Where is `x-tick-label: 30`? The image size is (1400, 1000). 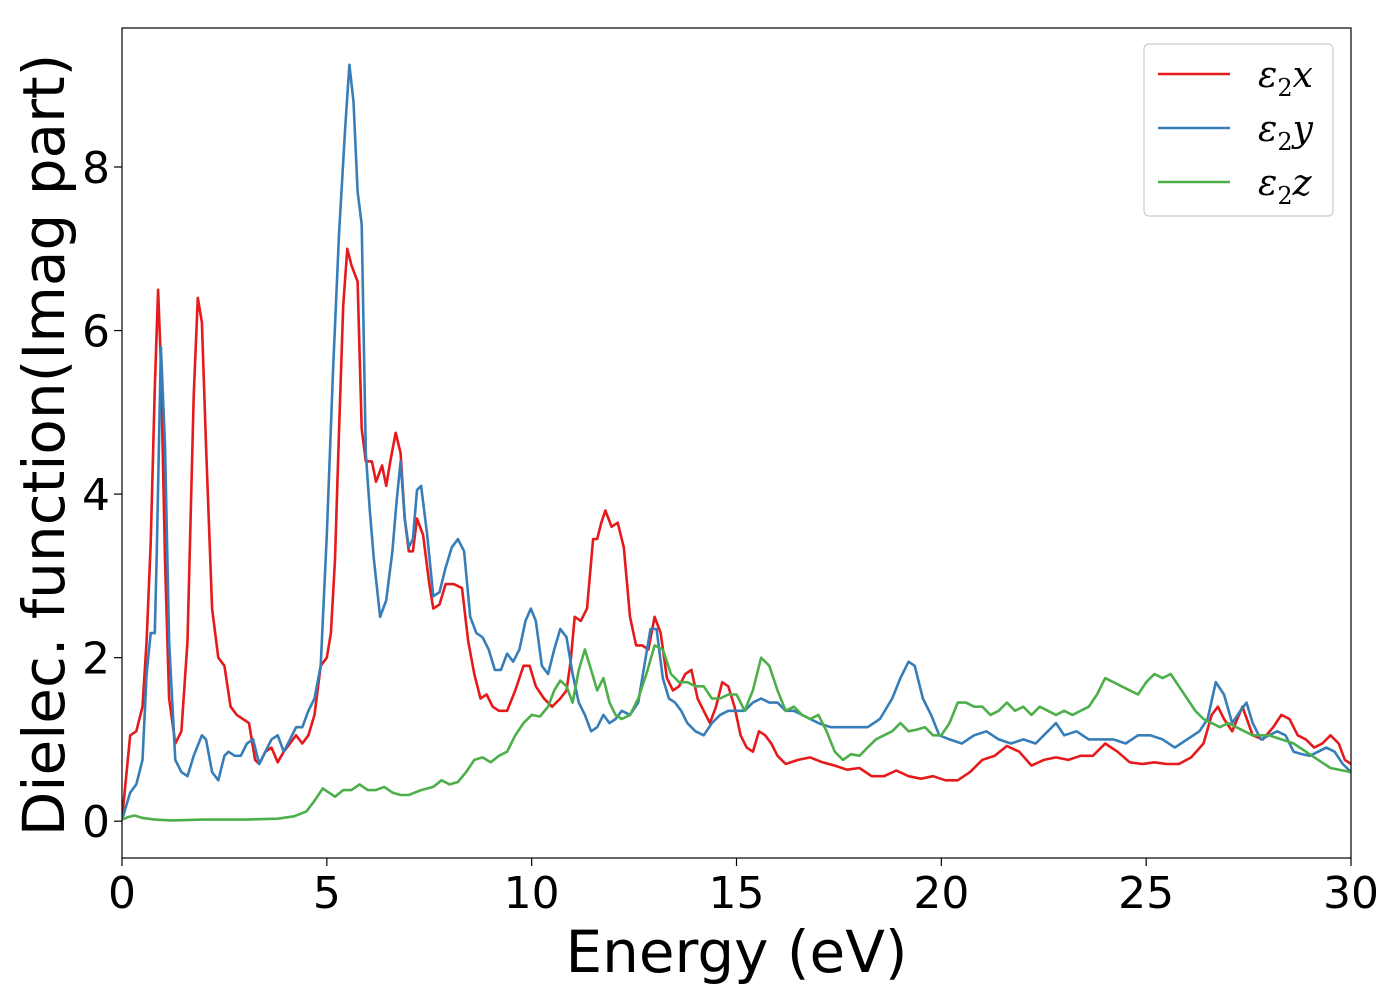 x-tick-label: 30 is located at coordinates (1351, 893).